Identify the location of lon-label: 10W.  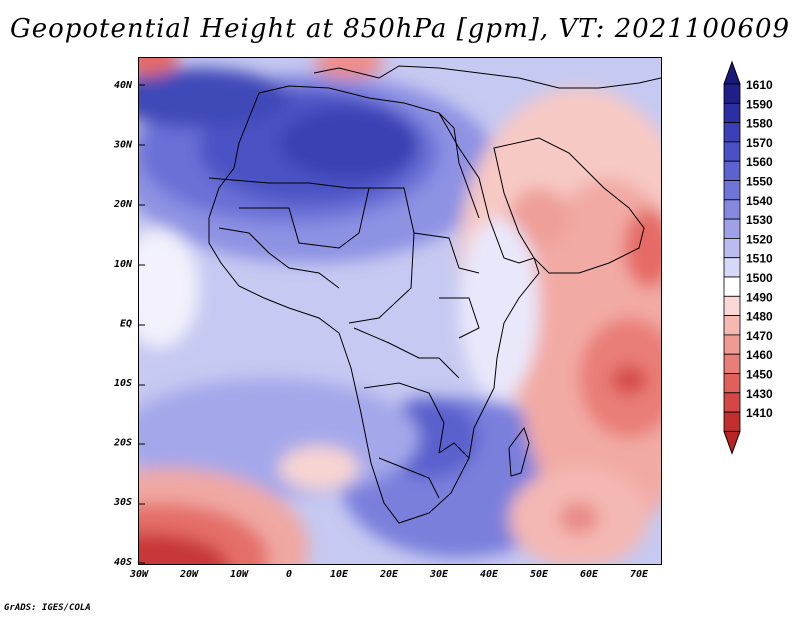
(239, 574).